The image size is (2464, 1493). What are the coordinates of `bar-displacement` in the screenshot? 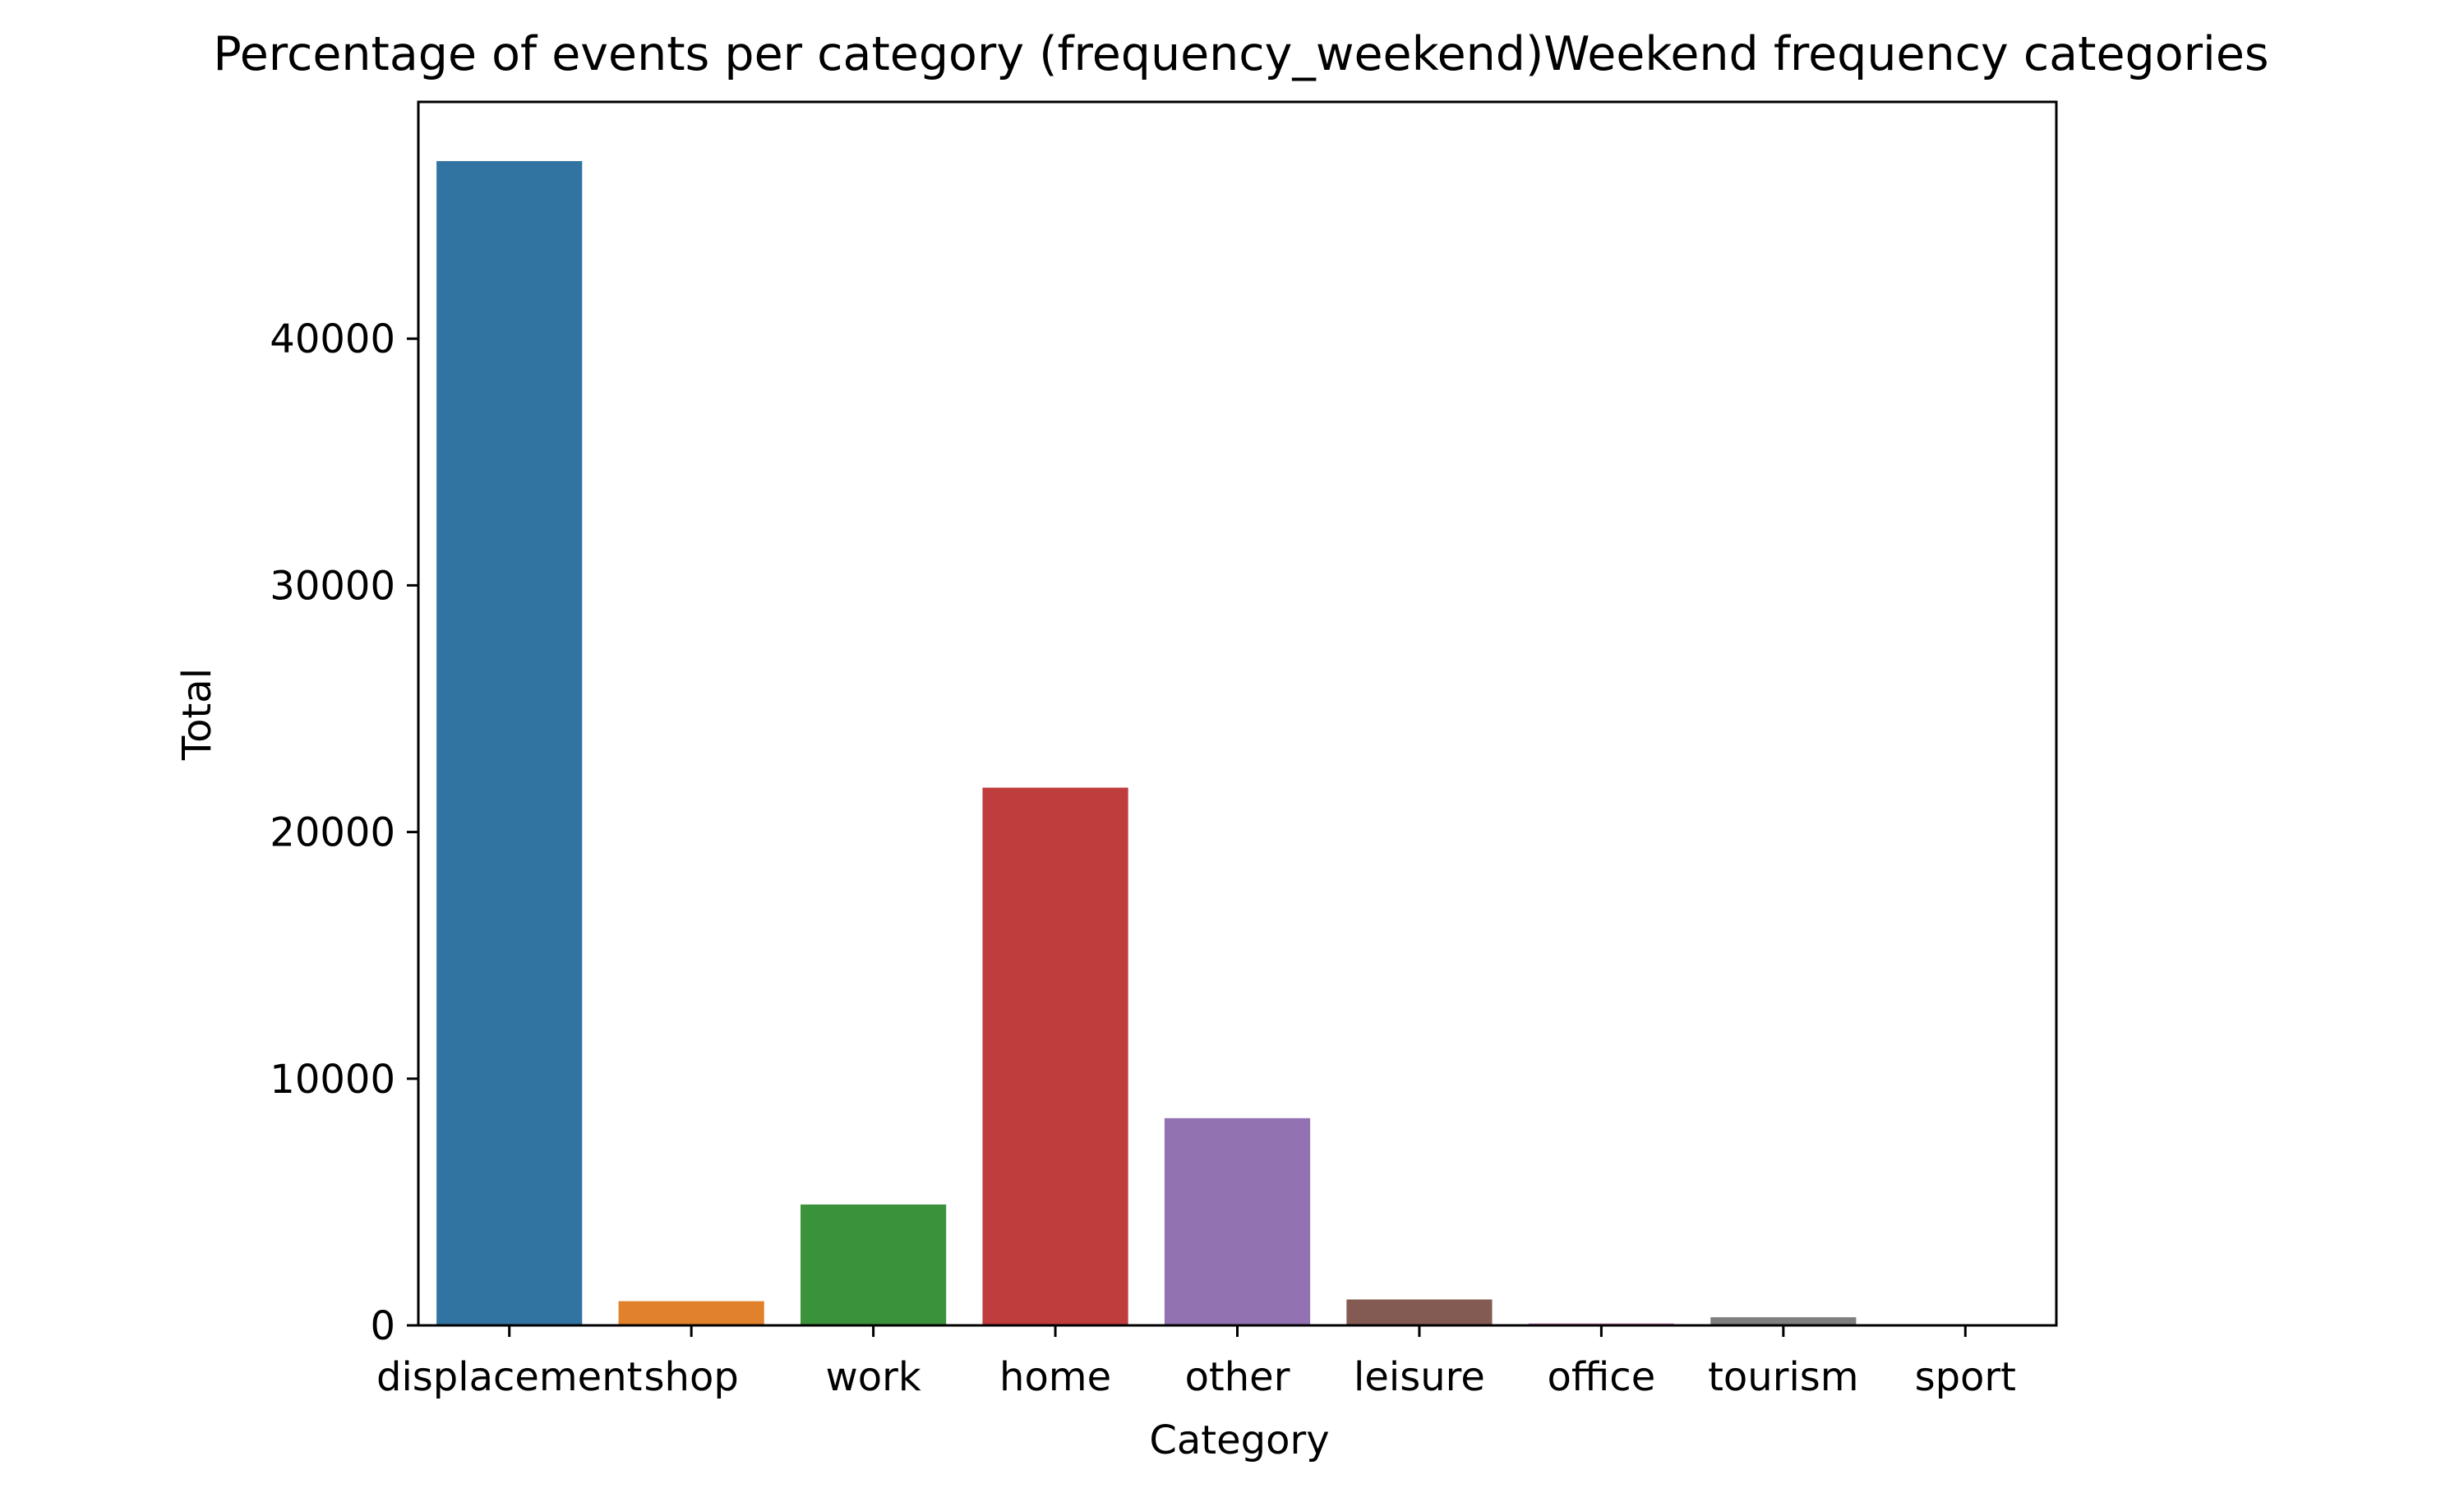 It's located at (510, 743).